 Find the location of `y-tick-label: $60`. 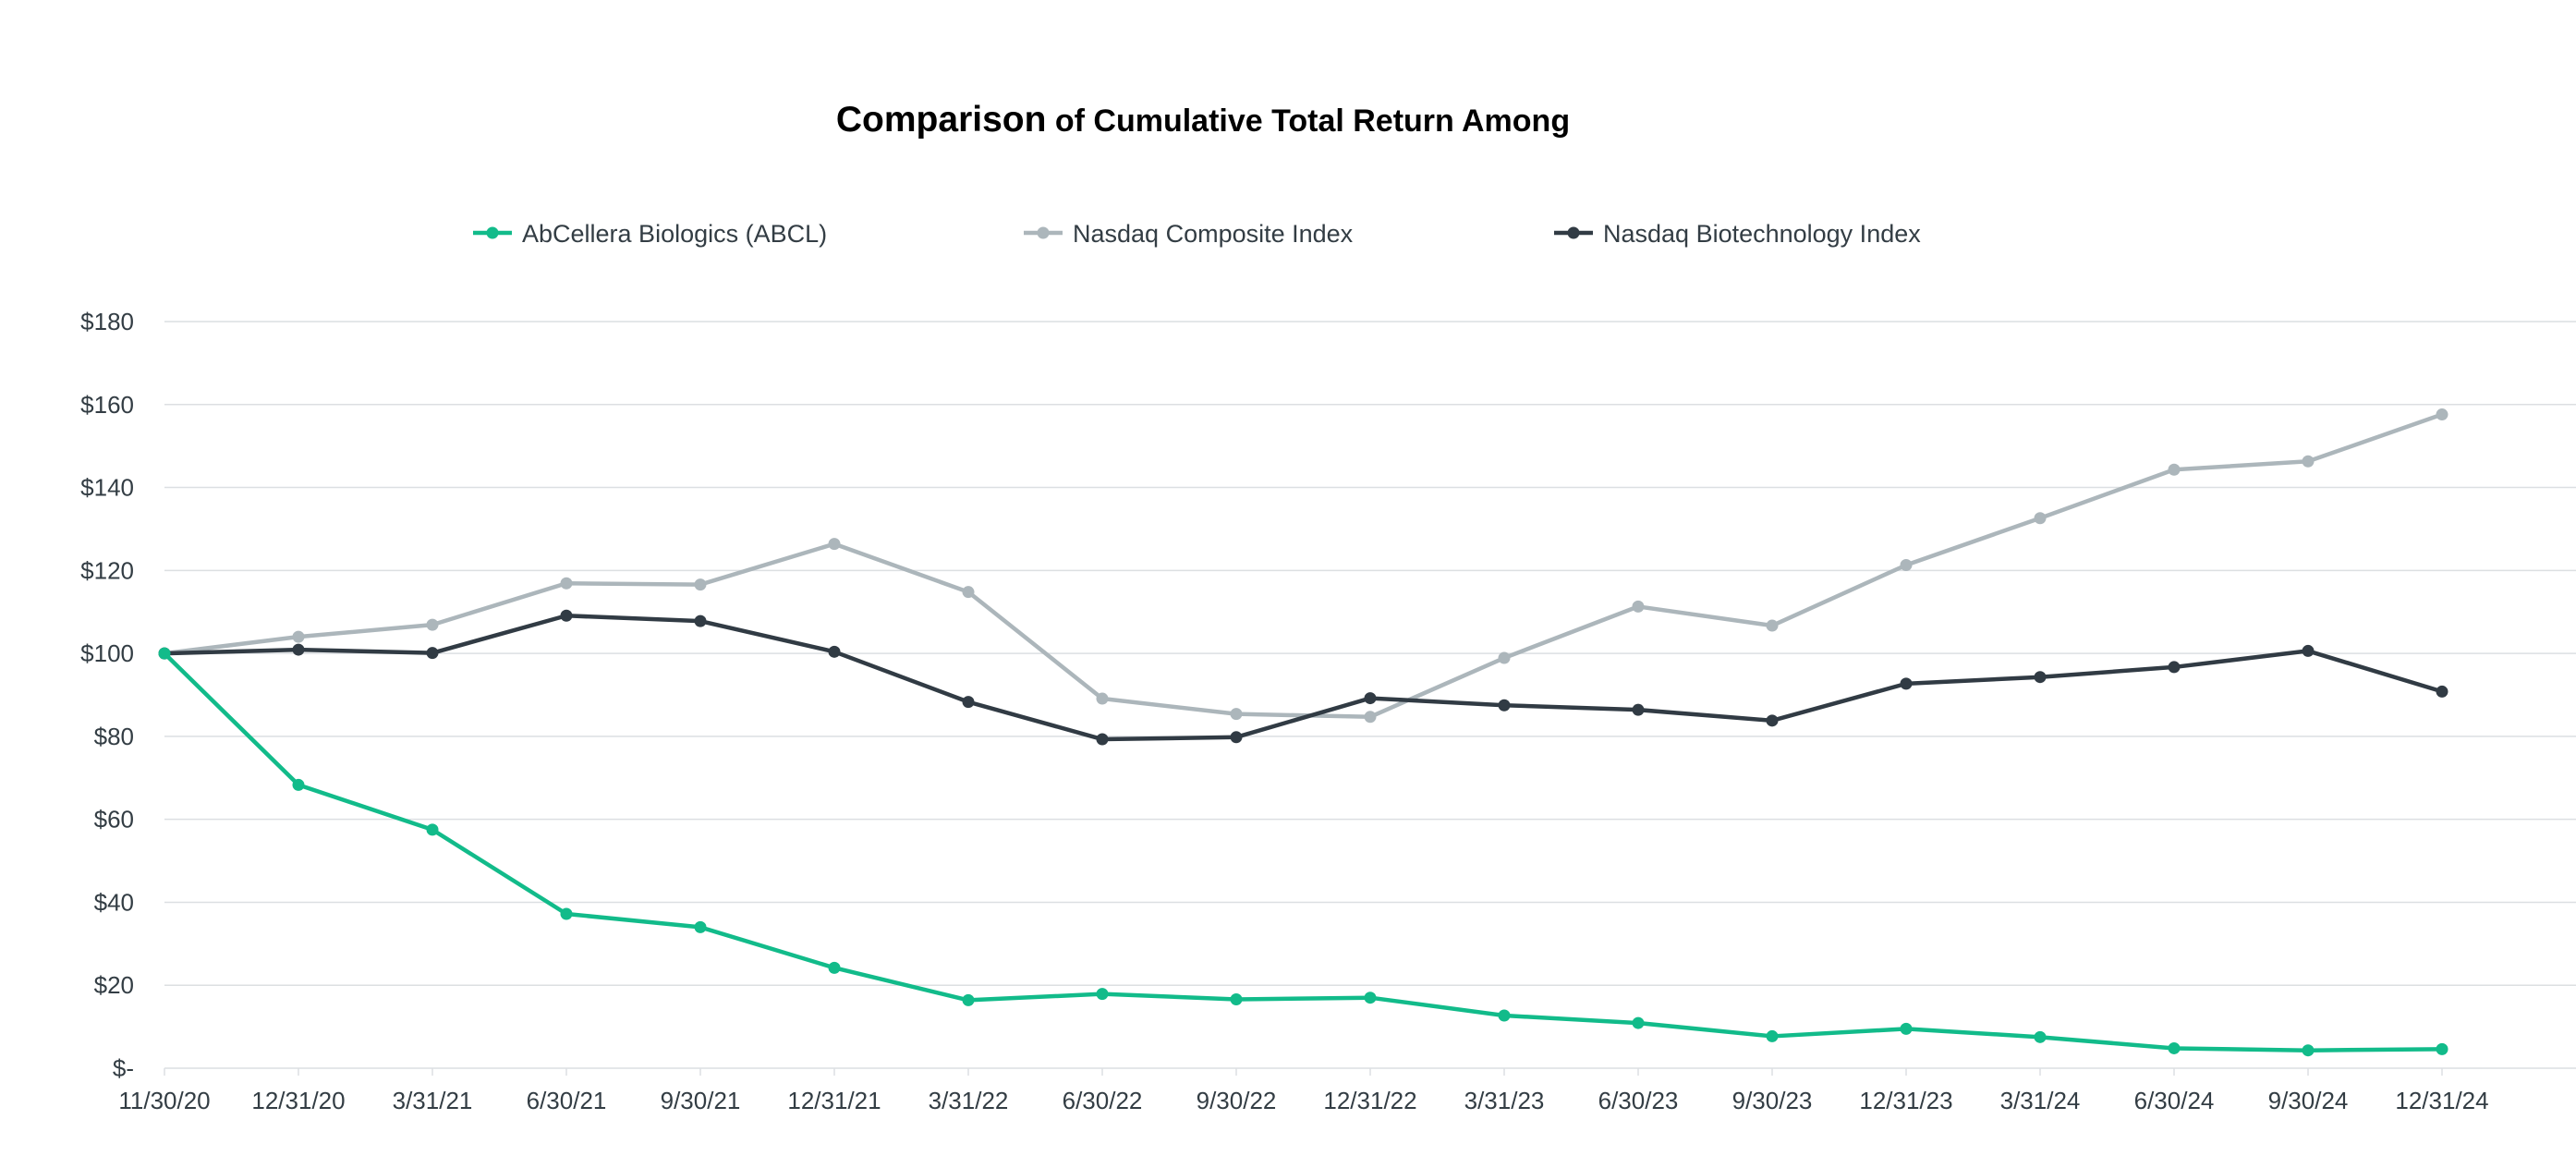

y-tick-label: $60 is located at coordinates (114, 820).